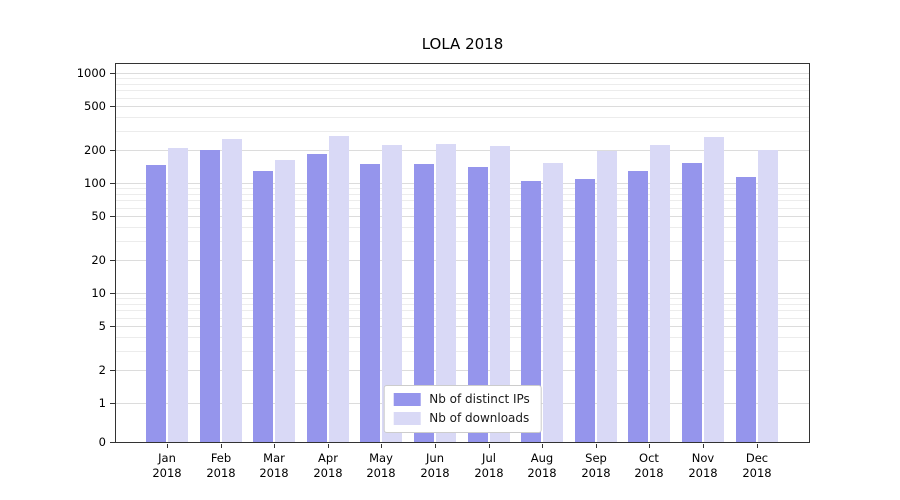 The width and height of the screenshot is (900, 500). Describe the element at coordinates (585, 310) in the screenshot. I see `bar-ips-sep` at that location.